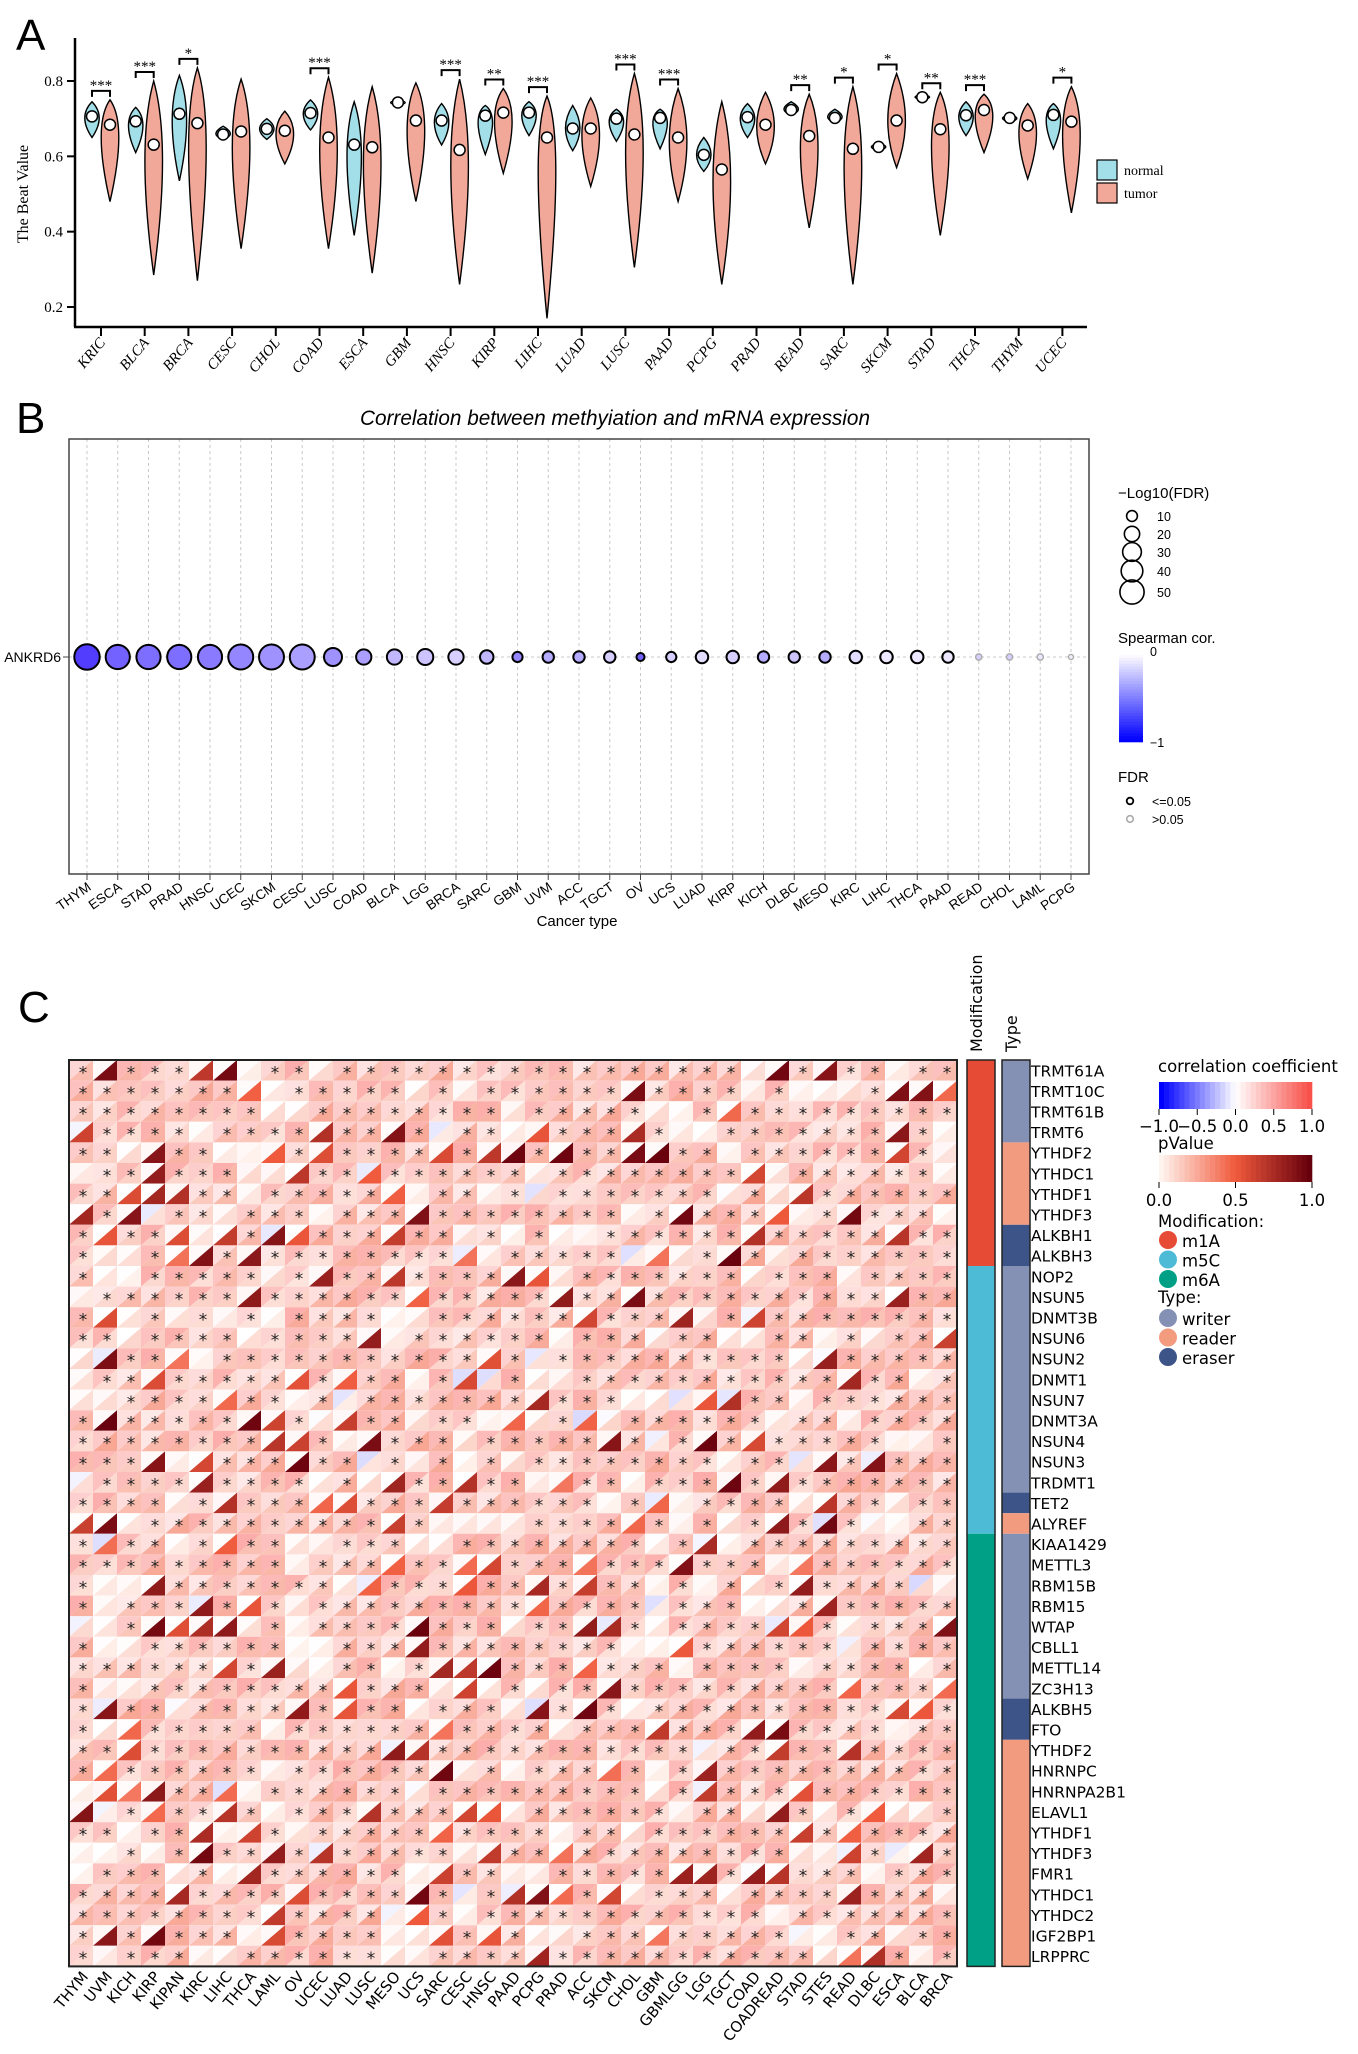  Describe the element at coordinates (1163, 493) in the screenshot. I see `size-legend-title: −Log10(FDR)` at that location.